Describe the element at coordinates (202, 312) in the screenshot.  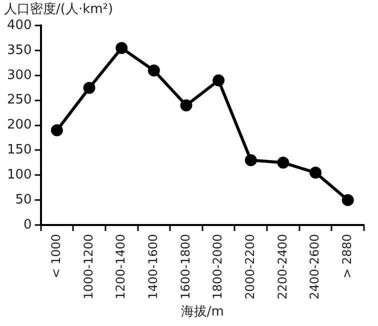
I see `x-axis-title: 海拔/m` at that location.